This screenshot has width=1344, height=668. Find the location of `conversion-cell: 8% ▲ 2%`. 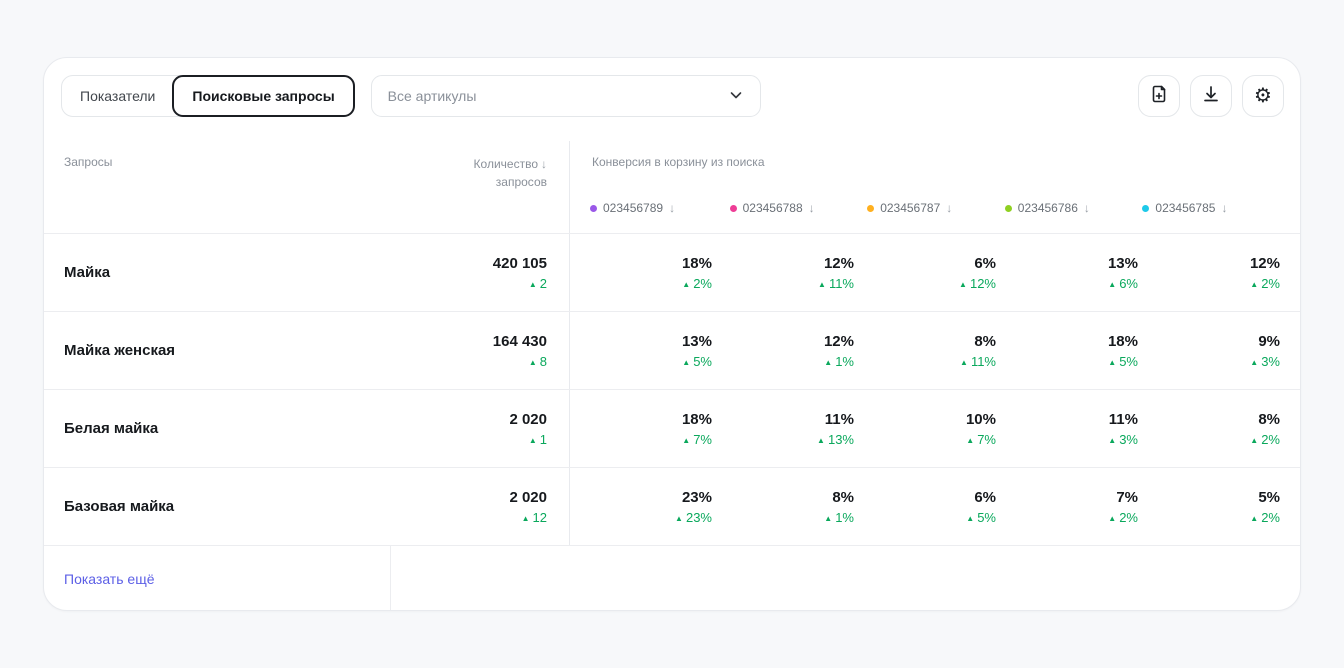

conversion-cell: 8% ▲ 2% is located at coordinates (1209, 428).